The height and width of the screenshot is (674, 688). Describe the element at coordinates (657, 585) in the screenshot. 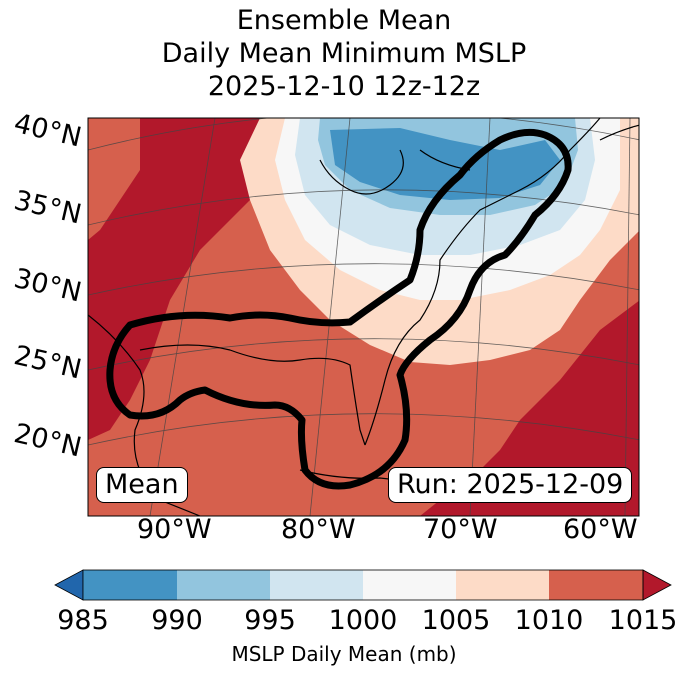

I see `colorbar-extend-high` at that location.